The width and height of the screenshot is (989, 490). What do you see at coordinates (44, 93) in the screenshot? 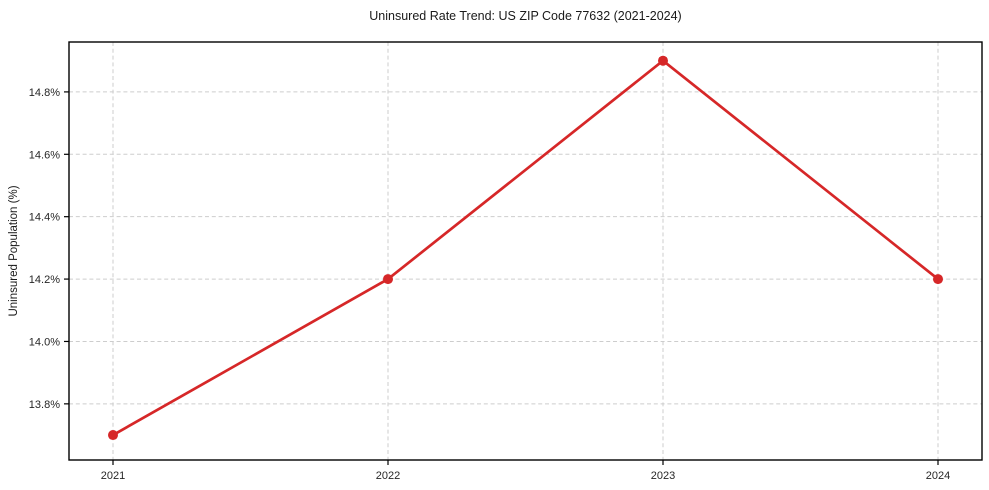
I see `y-tick-label: 14.8%` at bounding box center [44, 93].